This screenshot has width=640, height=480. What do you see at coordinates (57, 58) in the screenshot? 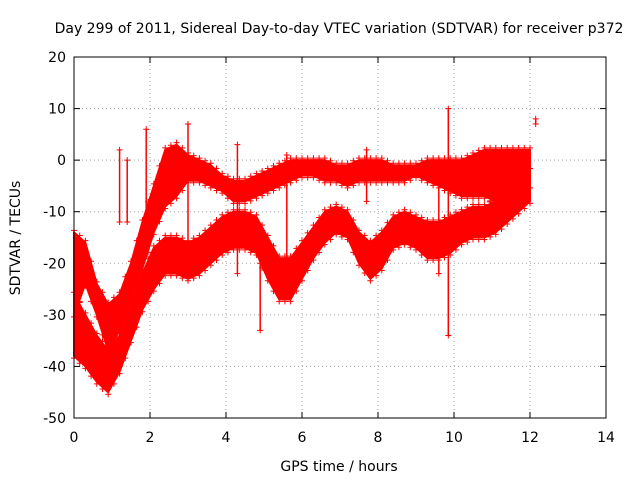
I see `y-tick-label: 20` at bounding box center [57, 58].